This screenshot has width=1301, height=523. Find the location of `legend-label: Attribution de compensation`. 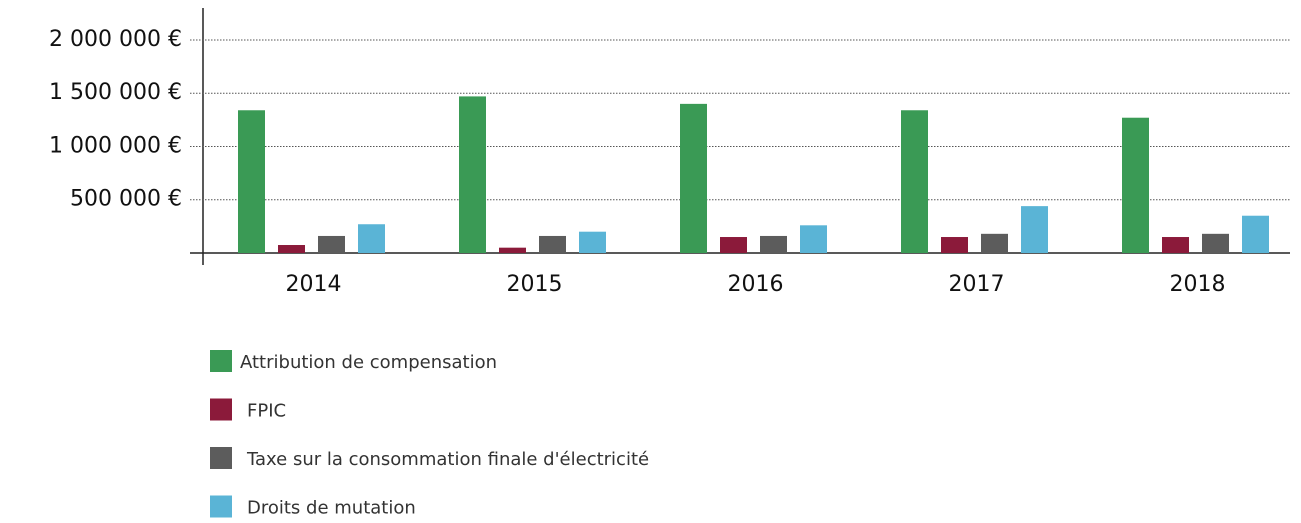

legend-label: Attribution de compensation is located at coordinates (368, 362).